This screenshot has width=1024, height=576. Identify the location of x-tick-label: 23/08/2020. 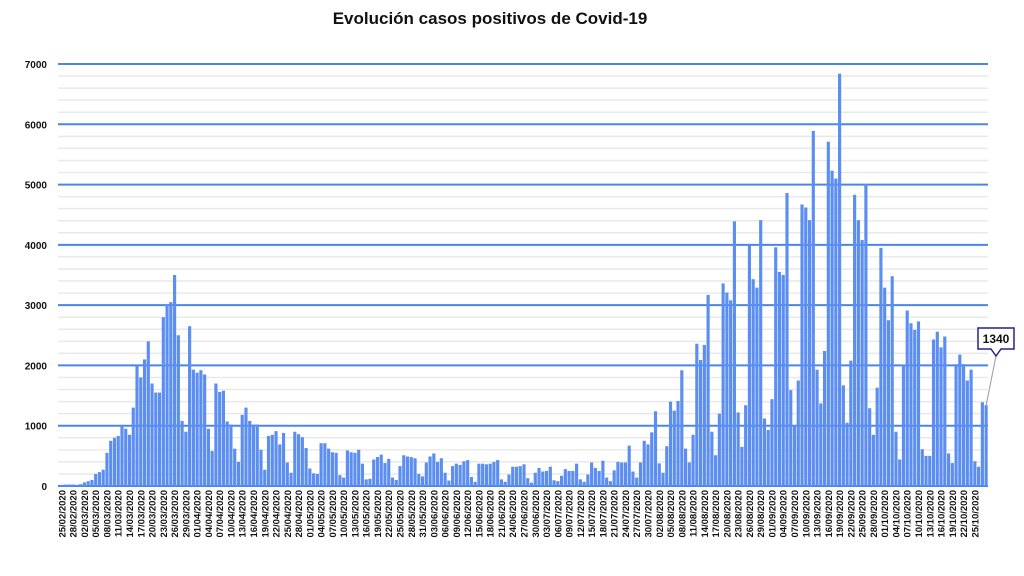
(739, 514).